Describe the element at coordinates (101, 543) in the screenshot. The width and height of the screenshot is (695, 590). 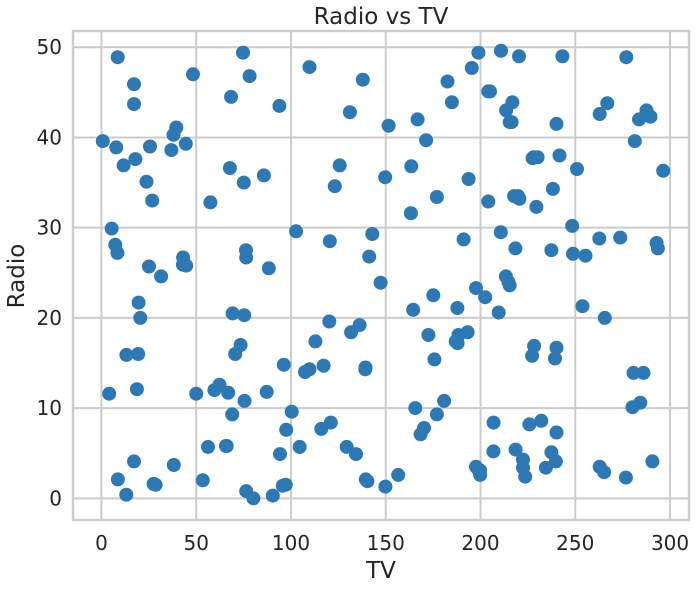
I see `x-tick-label: 0` at that location.